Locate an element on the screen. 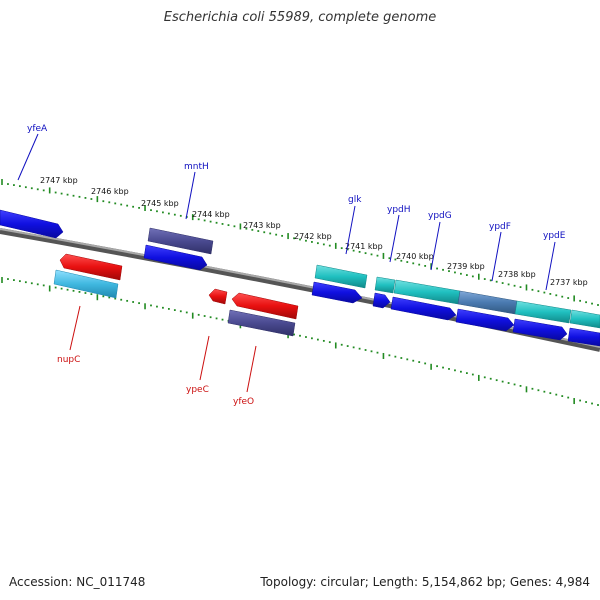  gene-arrow-mntH is located at coordinates (175, 257).